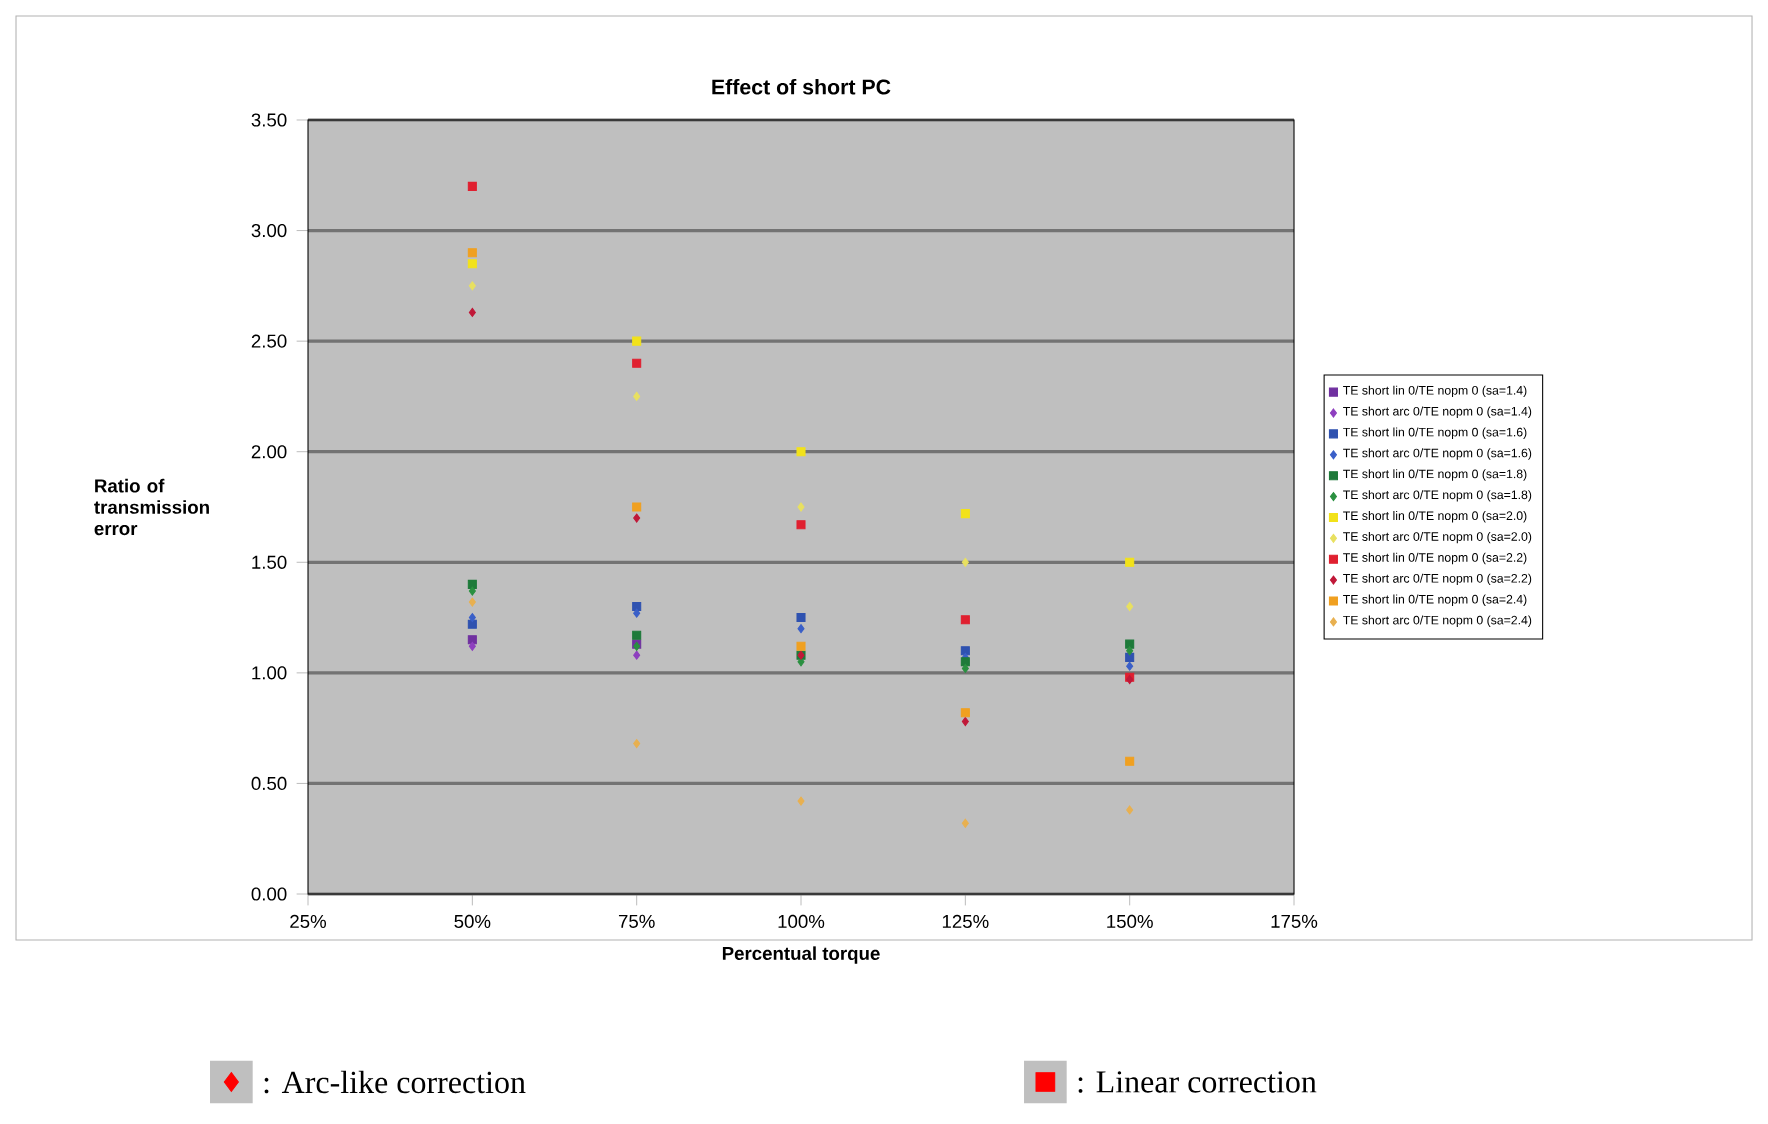 This screenshot has width=1768, height=1124. Describe the element at coordinates (269, 562) in the screenshot. I see `y-tick-label: 1.50` at that location.